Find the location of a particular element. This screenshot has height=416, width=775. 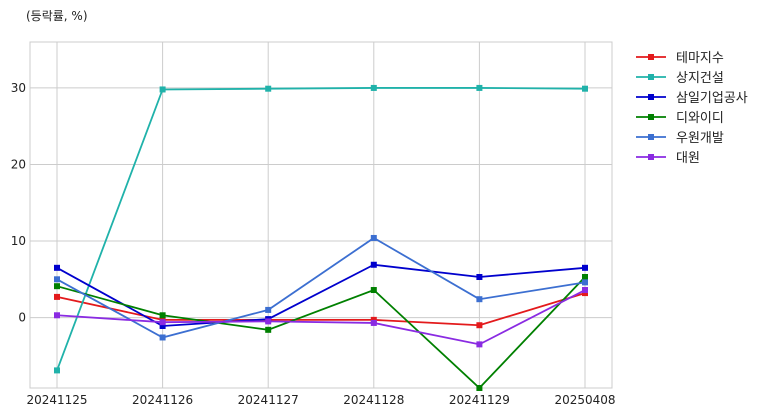

legend-label: 디와이디 is located at coordinates (700, 118).